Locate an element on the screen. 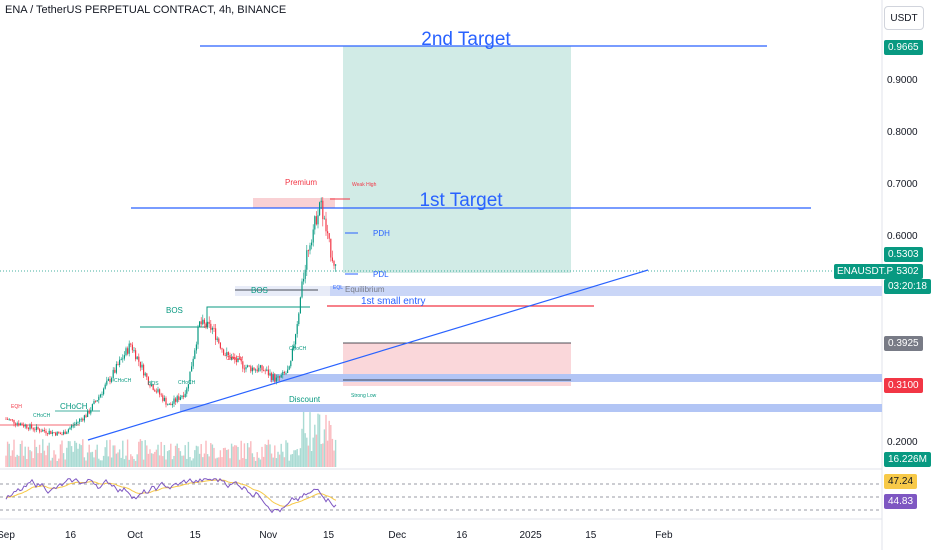 The width and height of the screenshot is (932, 550). currency-selector: USDT is located at coordinates (904, 18).